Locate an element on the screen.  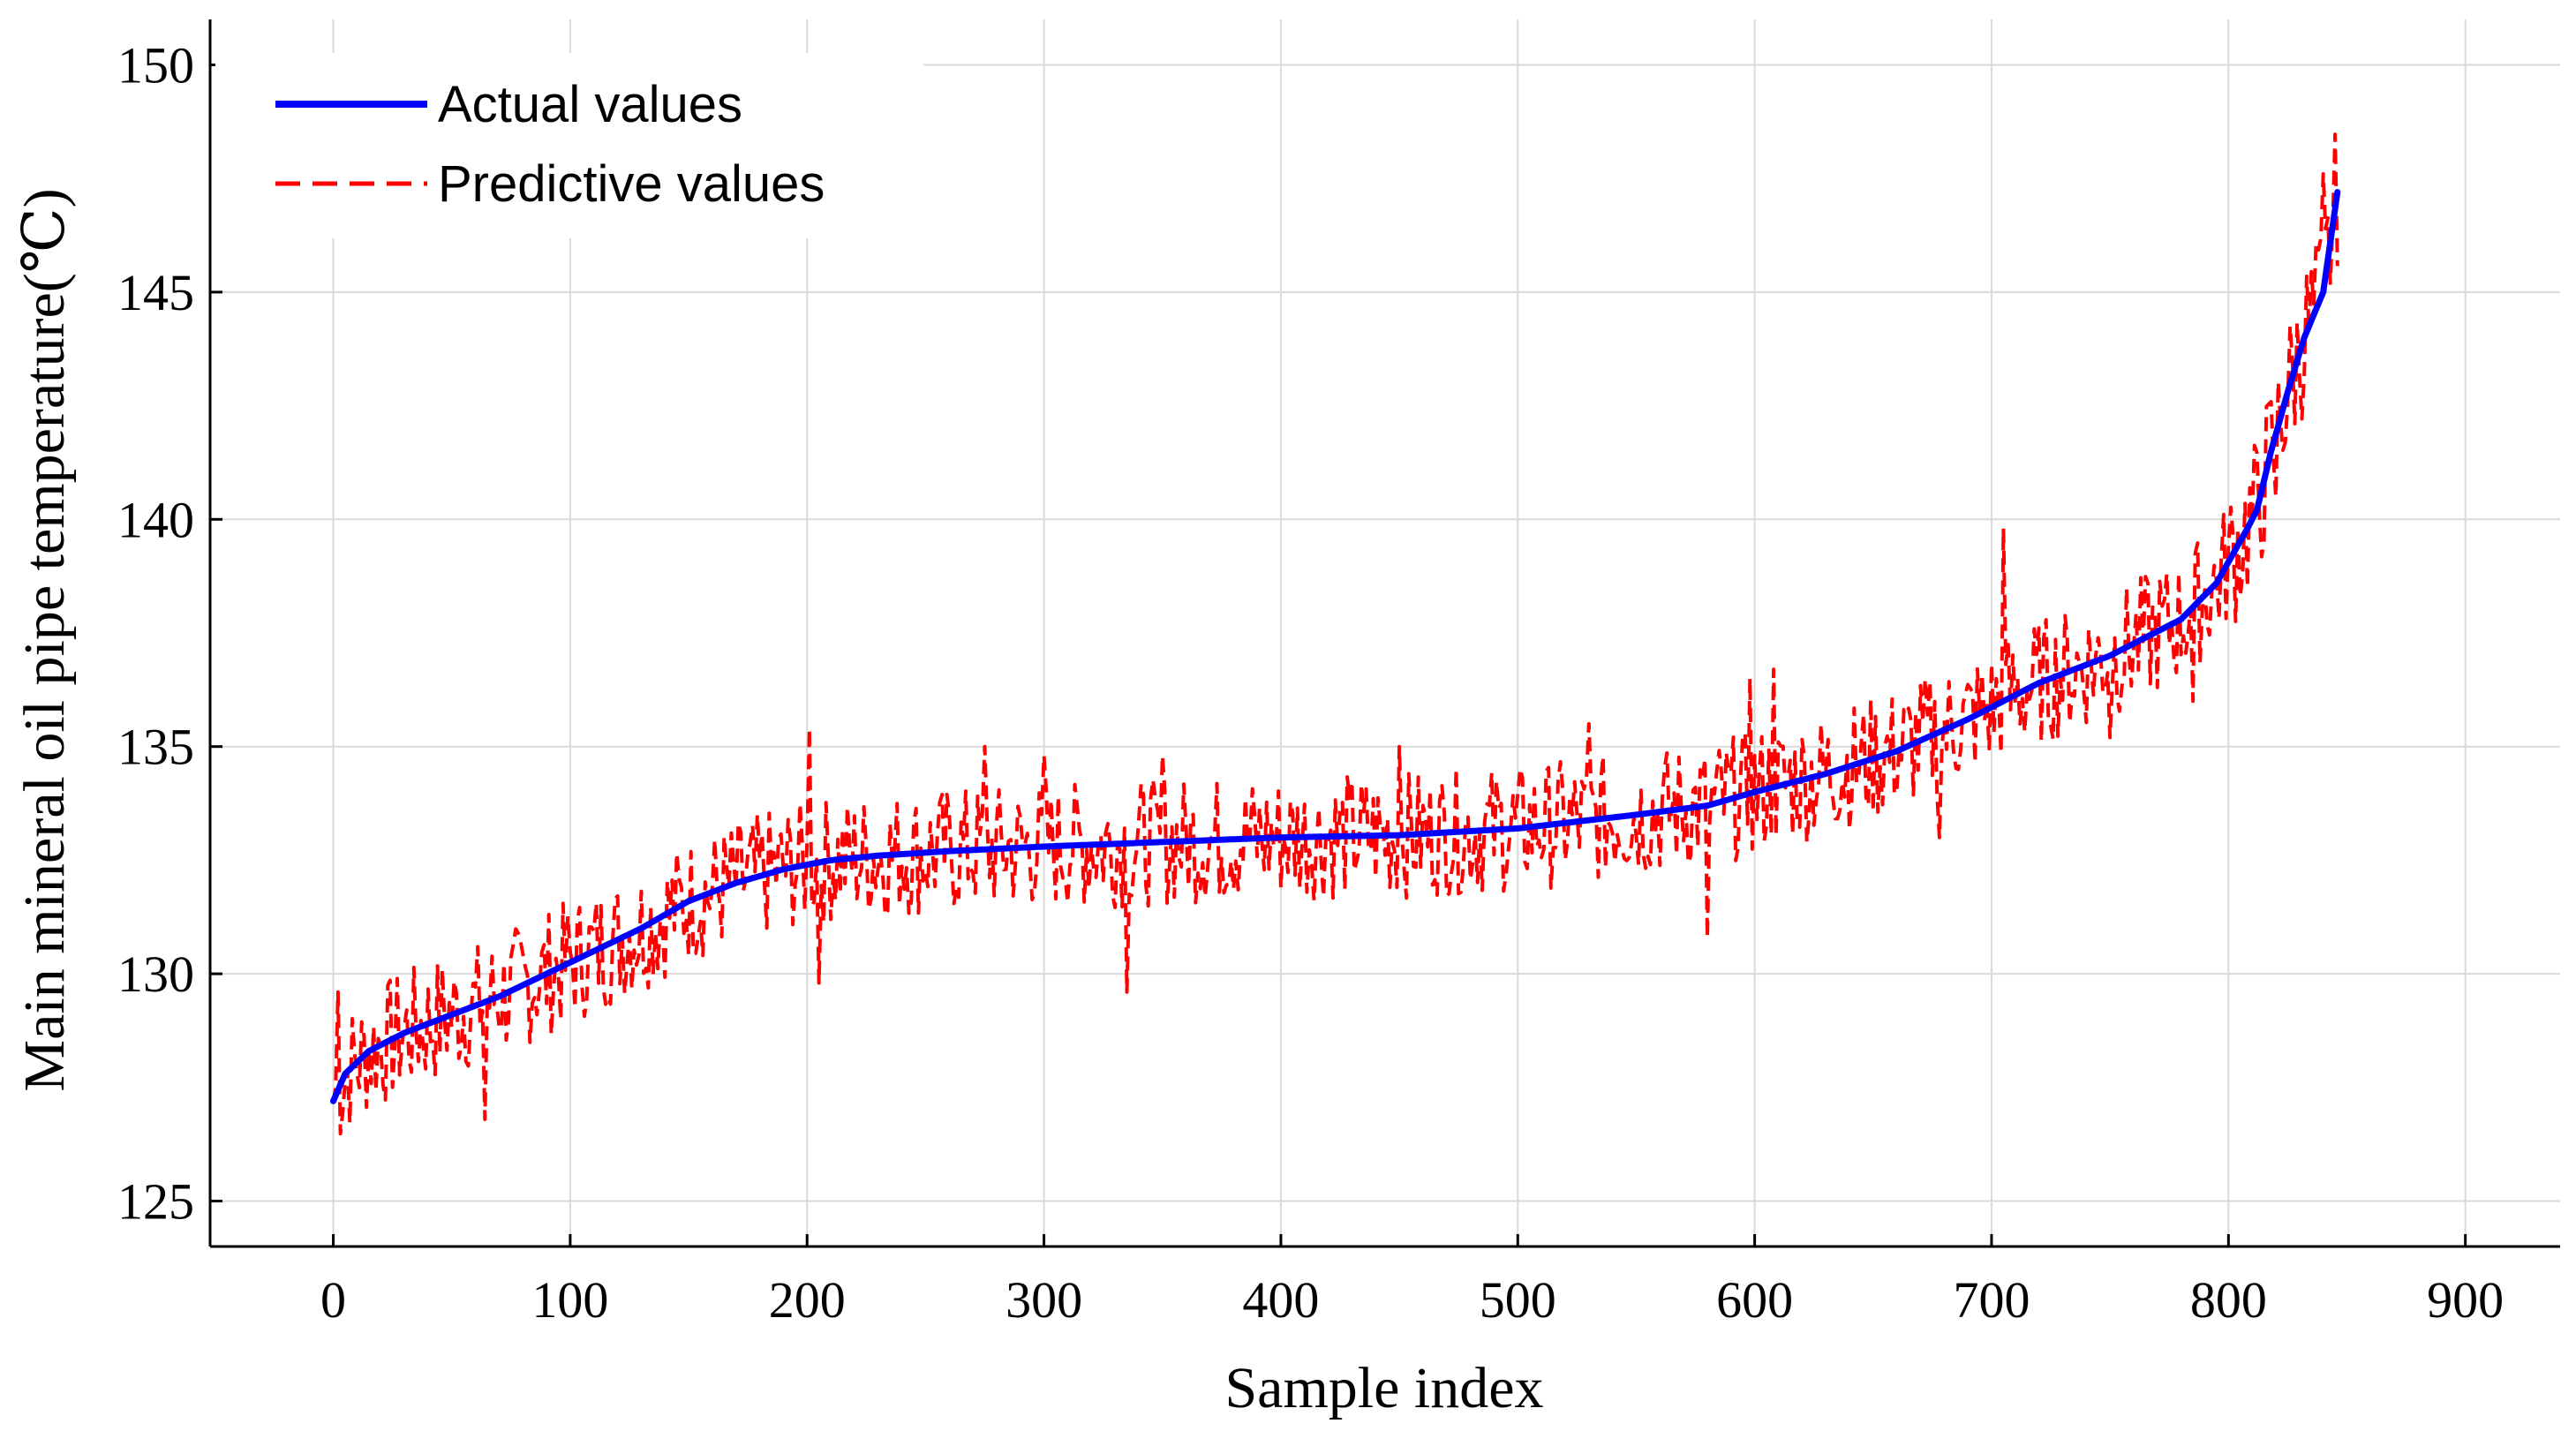
legend-actual-label: Actual values is located at coordinates (590, 104).